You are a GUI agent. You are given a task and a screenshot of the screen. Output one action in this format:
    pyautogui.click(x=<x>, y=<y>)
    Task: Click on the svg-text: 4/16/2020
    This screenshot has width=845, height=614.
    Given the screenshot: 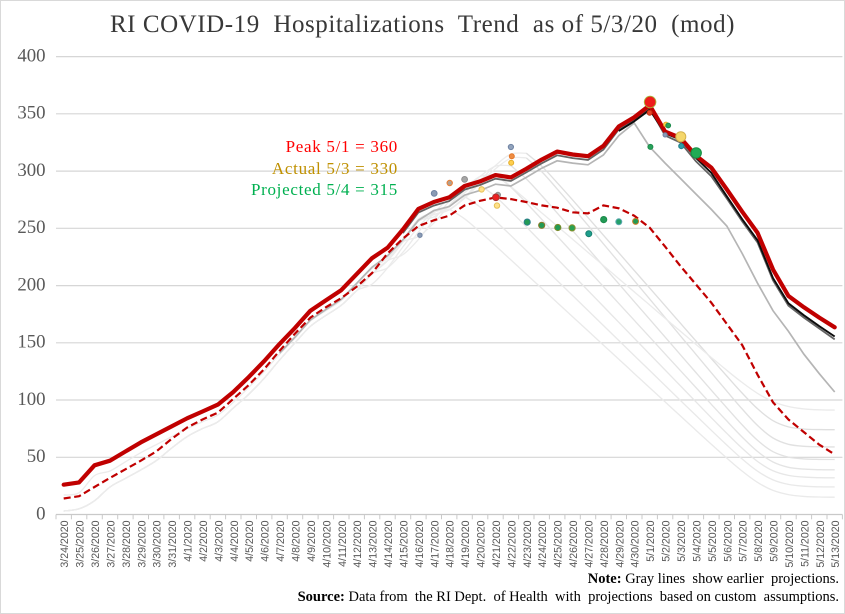 What is the action you would take?
    pyautogui.click(x=420, y=543)
    